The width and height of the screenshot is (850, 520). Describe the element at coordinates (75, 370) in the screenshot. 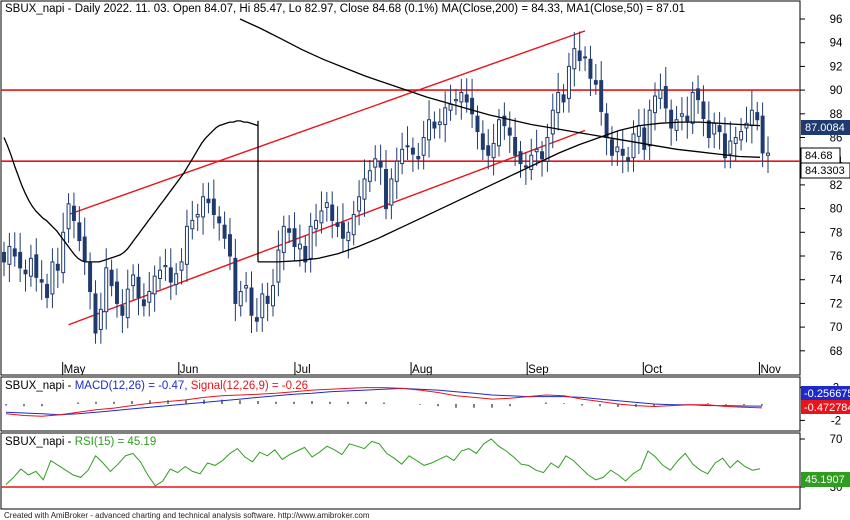

I see `month-label: May` at that location.